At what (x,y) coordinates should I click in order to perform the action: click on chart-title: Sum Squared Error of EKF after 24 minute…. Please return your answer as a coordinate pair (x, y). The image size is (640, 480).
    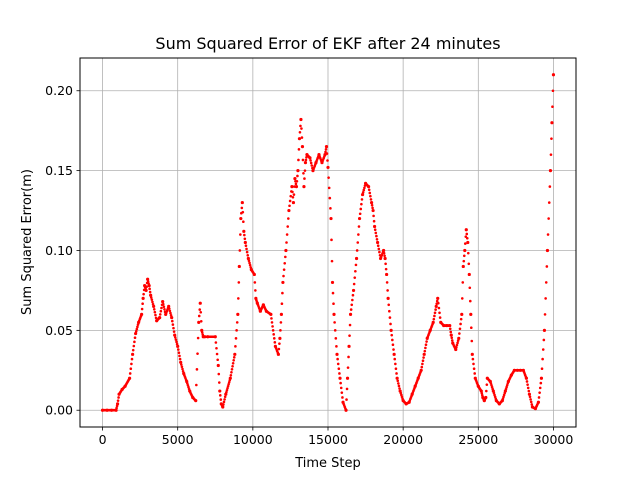
    Looking at the image, I should click on (327, 43).